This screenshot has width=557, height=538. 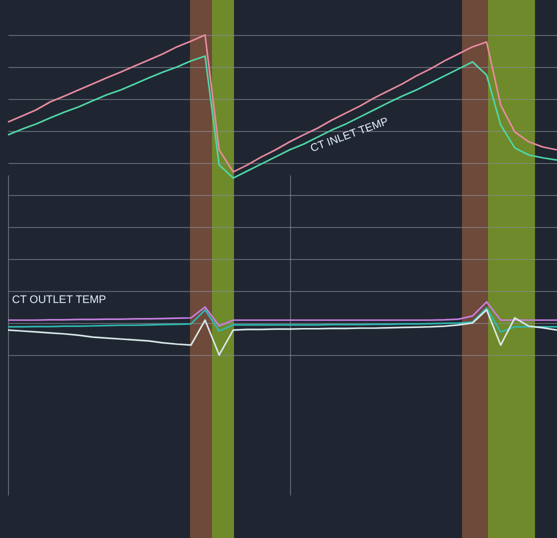 What do you see at coordinates (59, 300) in the screenshot?
I see `annotation: CT OUTLET TEMP` at bounding box center [59, 300].